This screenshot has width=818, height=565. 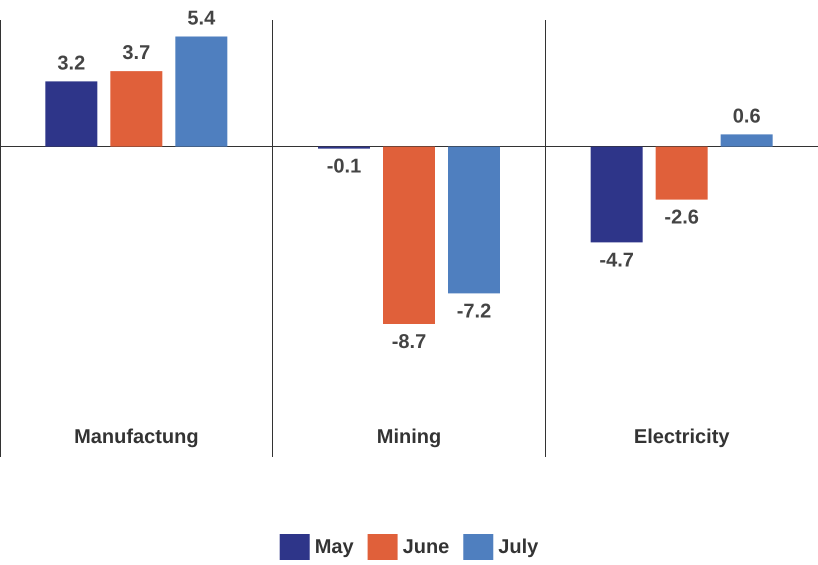 I want to click on data-label: 5.4, so click(x=201, y=19).